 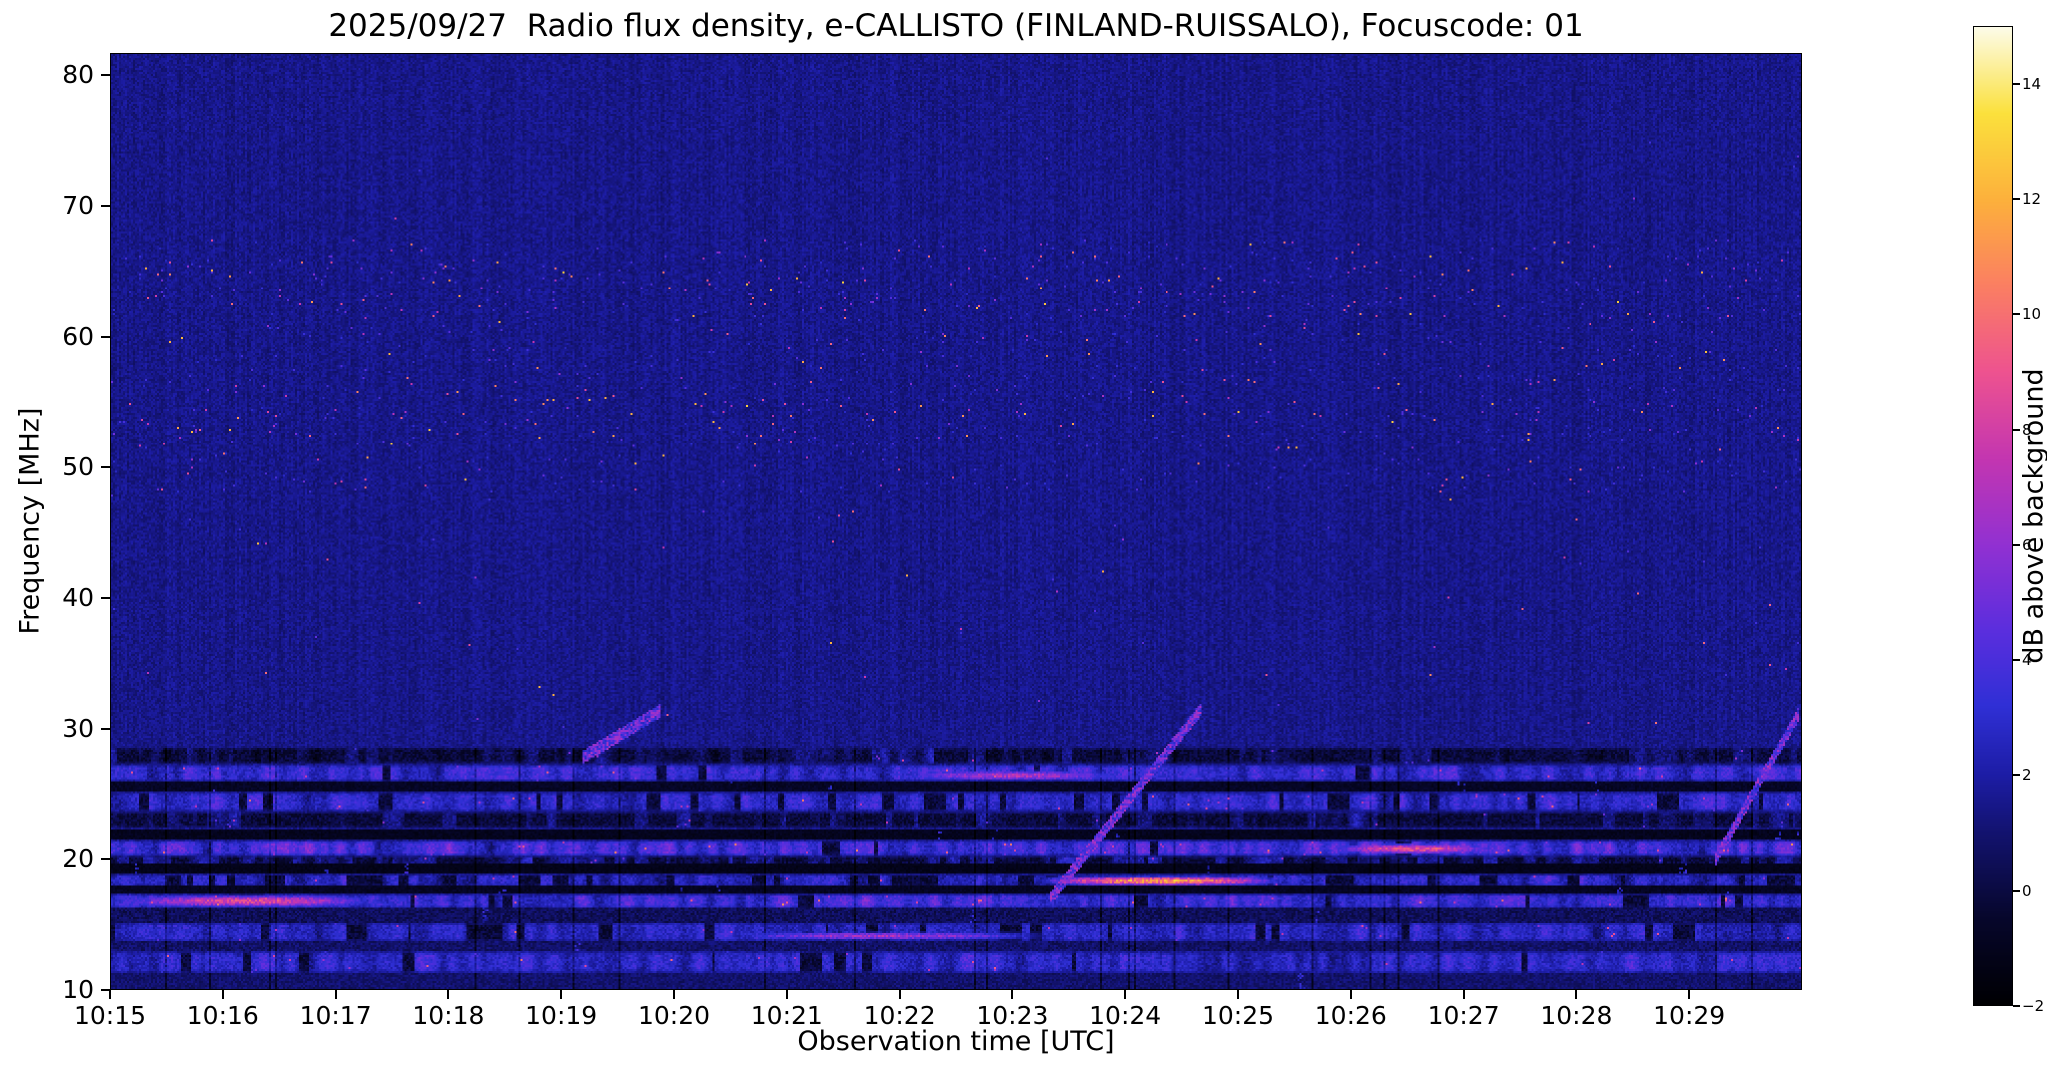 What do you see at coordinates (78, 75) in the screenshot?
I see `y-tick-label: 80` at bounding box center [78, 75].